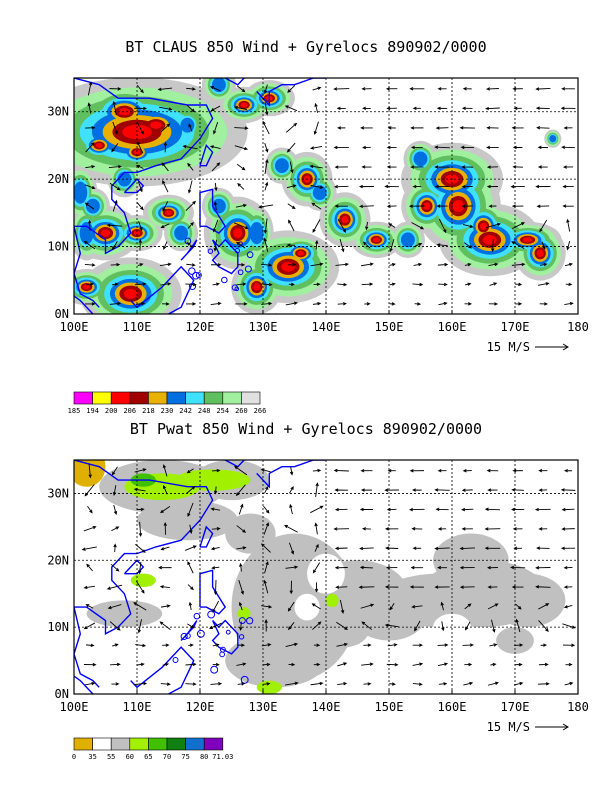  Describe the element at coordinates (306, 429) in the screenshot. I see `panel-2-title: BT Pwat 850 Wind + Gyrelocs 890902/0000` at that location.